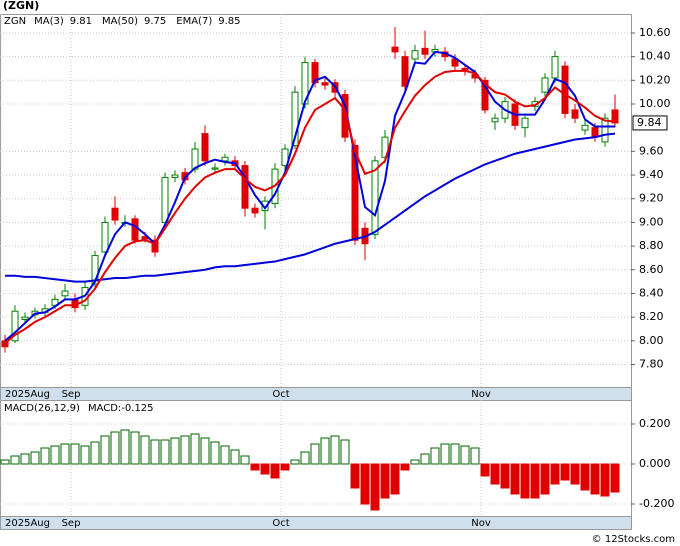 The image size is (680, 546). What do you see at coordinates (481, 394) in the screenshot?
I see `x-tick-label: Nov` at bounding box center [481, 394].